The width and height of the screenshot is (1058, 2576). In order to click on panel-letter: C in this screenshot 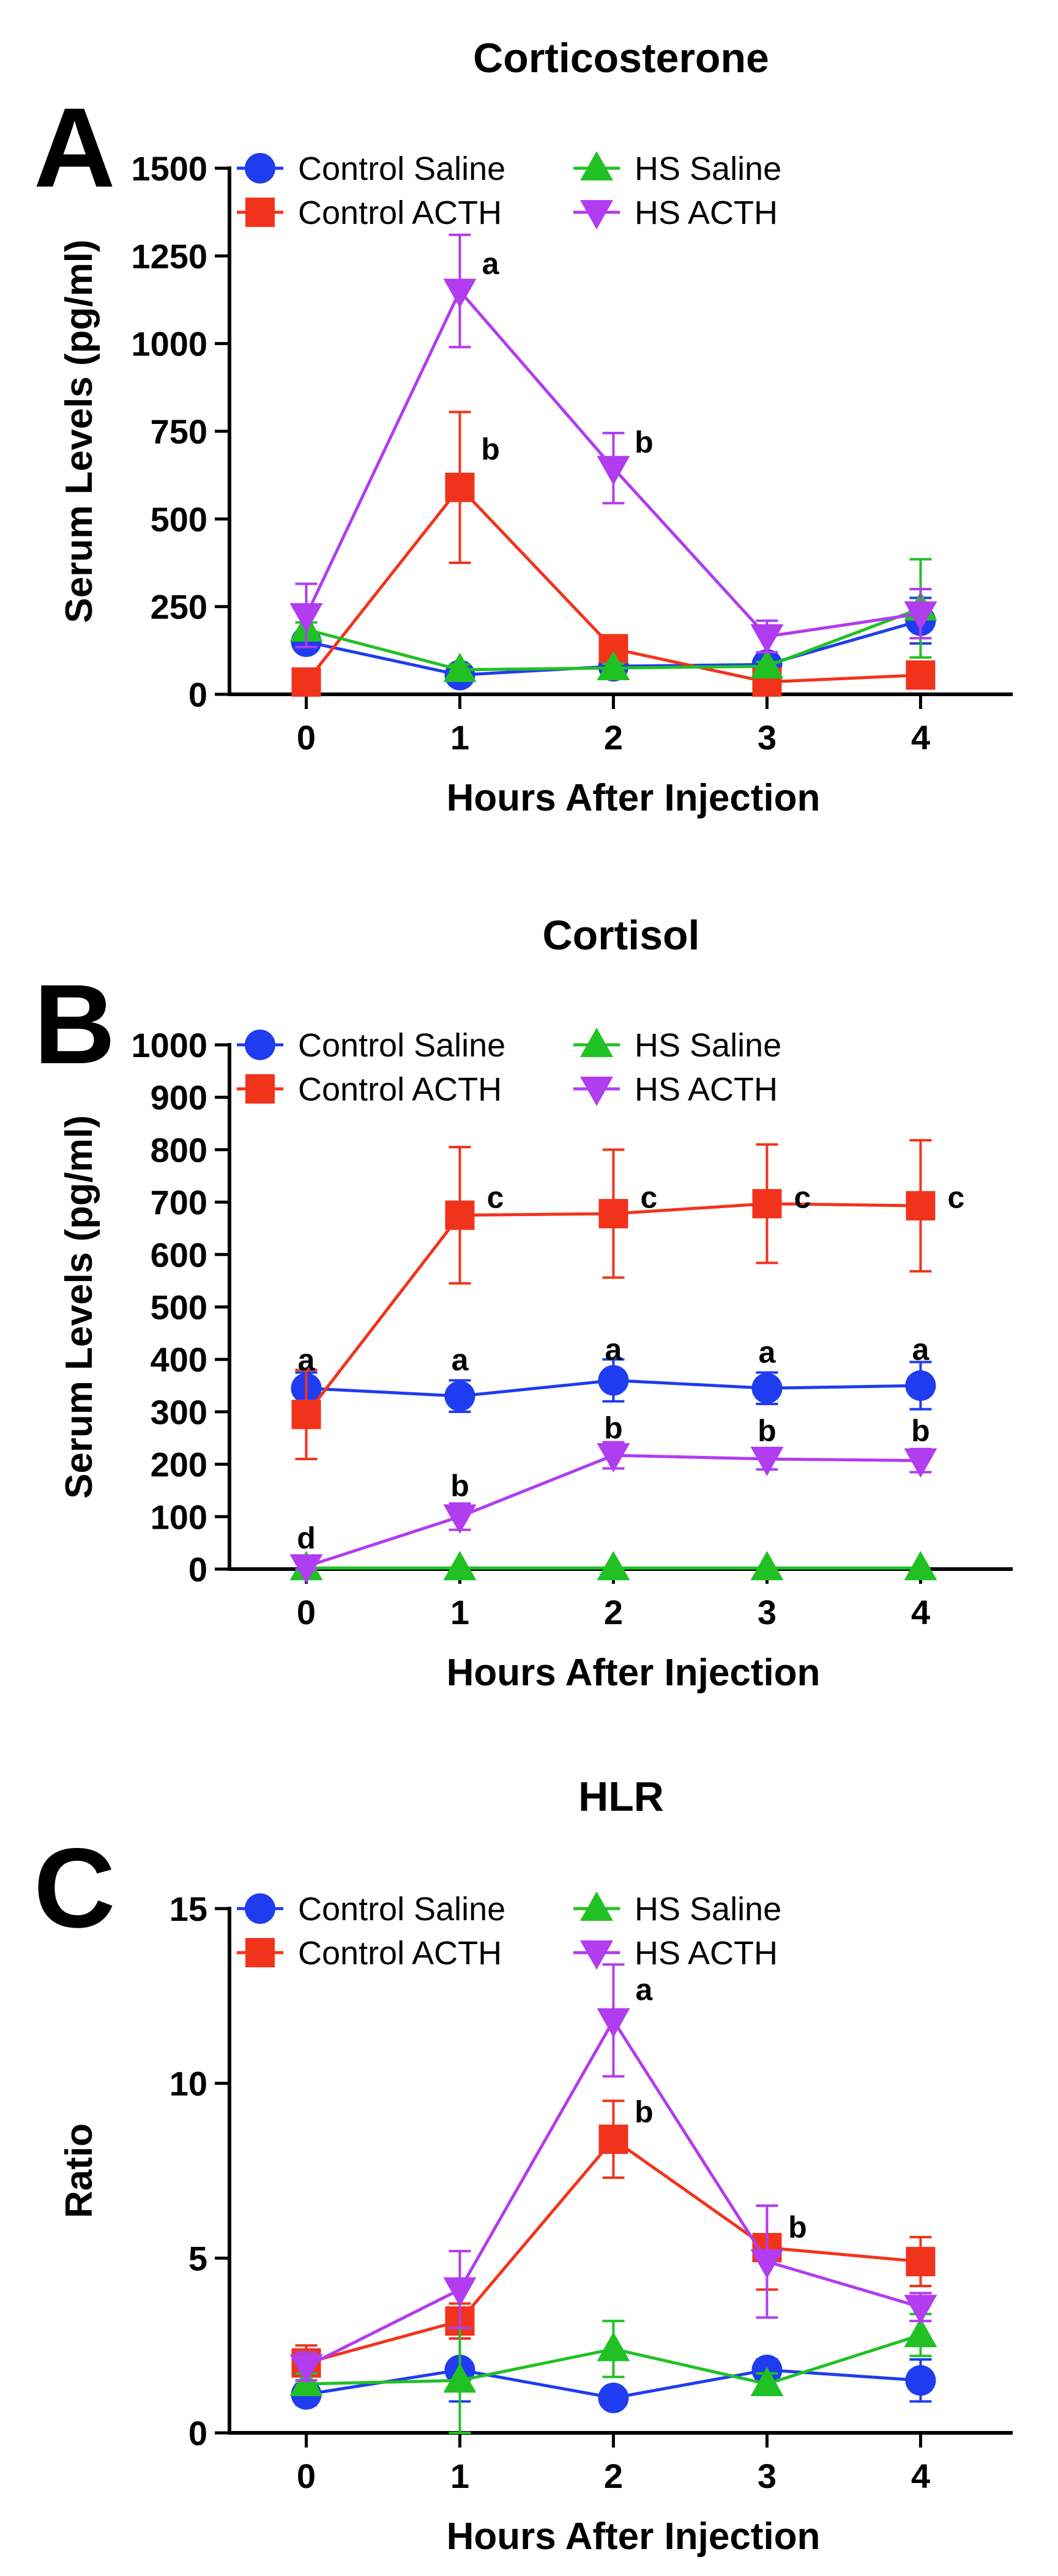, I will do `click(75, 1888)`.